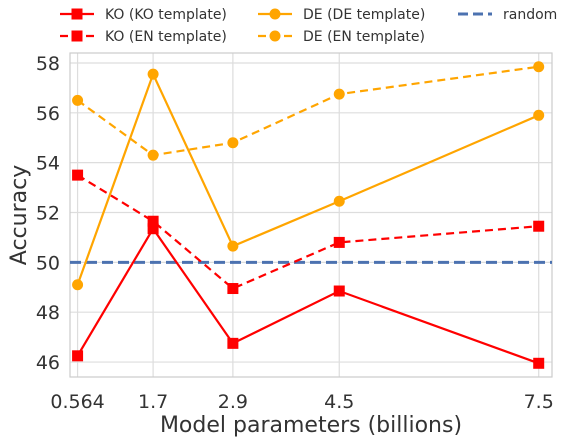 The image size is (566, 437). Describe the element at coordinates (48, 164) in the screenshot. I see `y-tick-label: 54` at that location.